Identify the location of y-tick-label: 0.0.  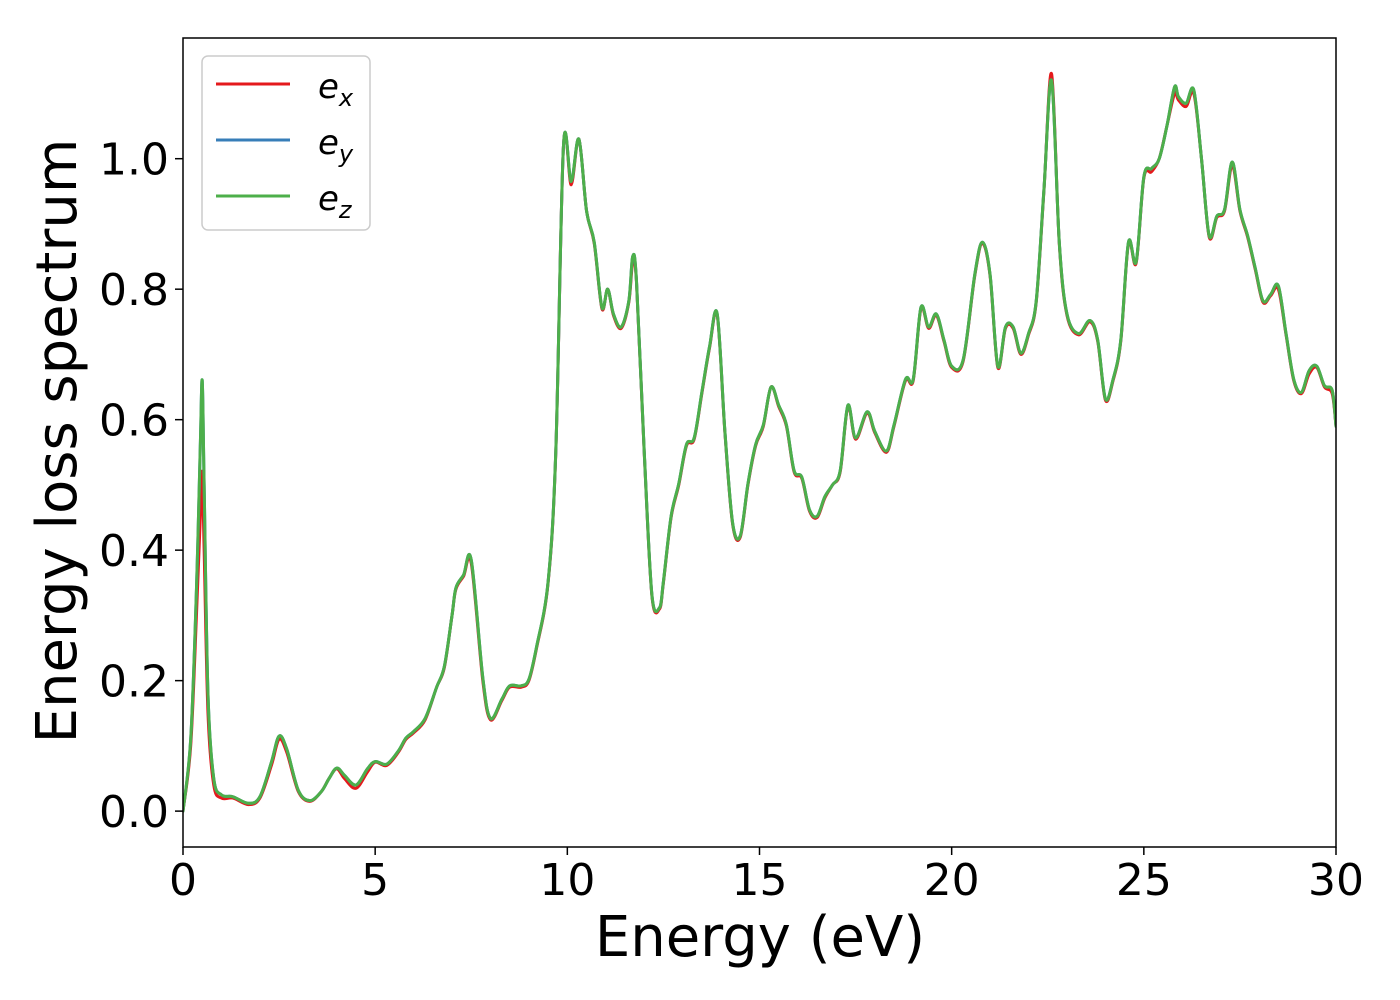
(134, 812).